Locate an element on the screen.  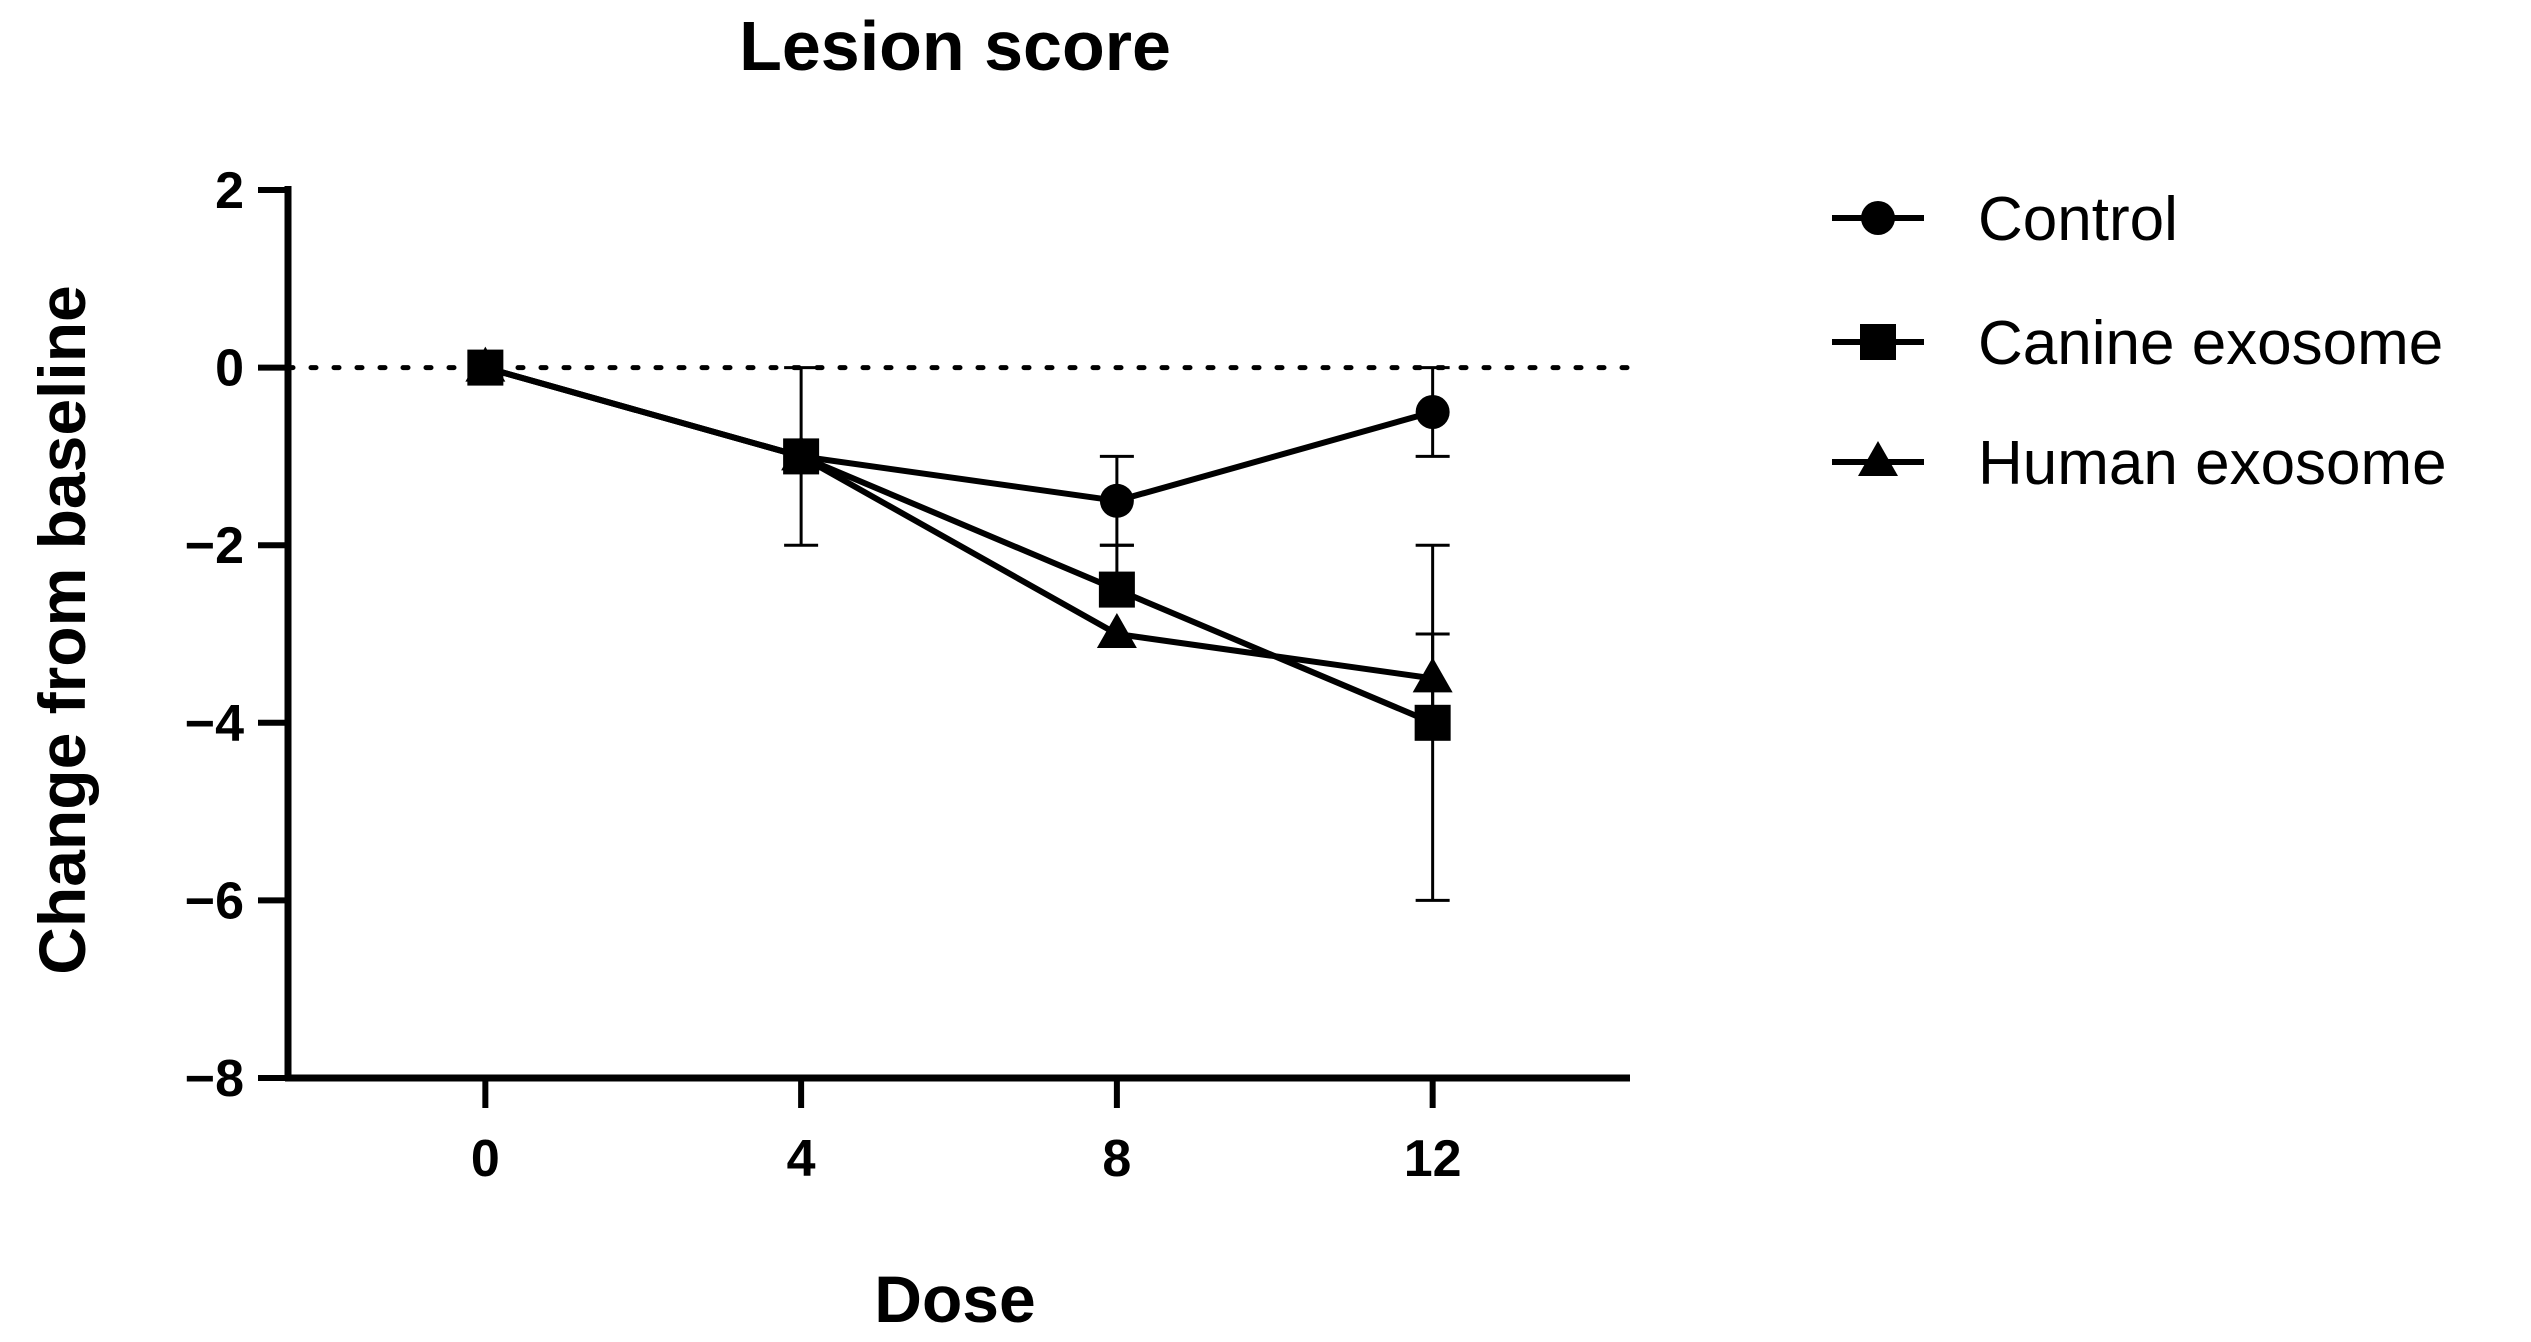
control-line is located at coordinates (959, 434).